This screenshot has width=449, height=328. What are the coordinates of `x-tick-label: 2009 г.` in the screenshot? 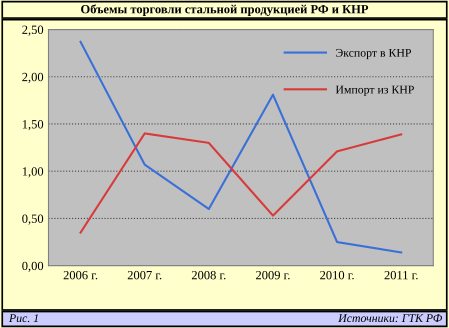 It's located at (273, 275).